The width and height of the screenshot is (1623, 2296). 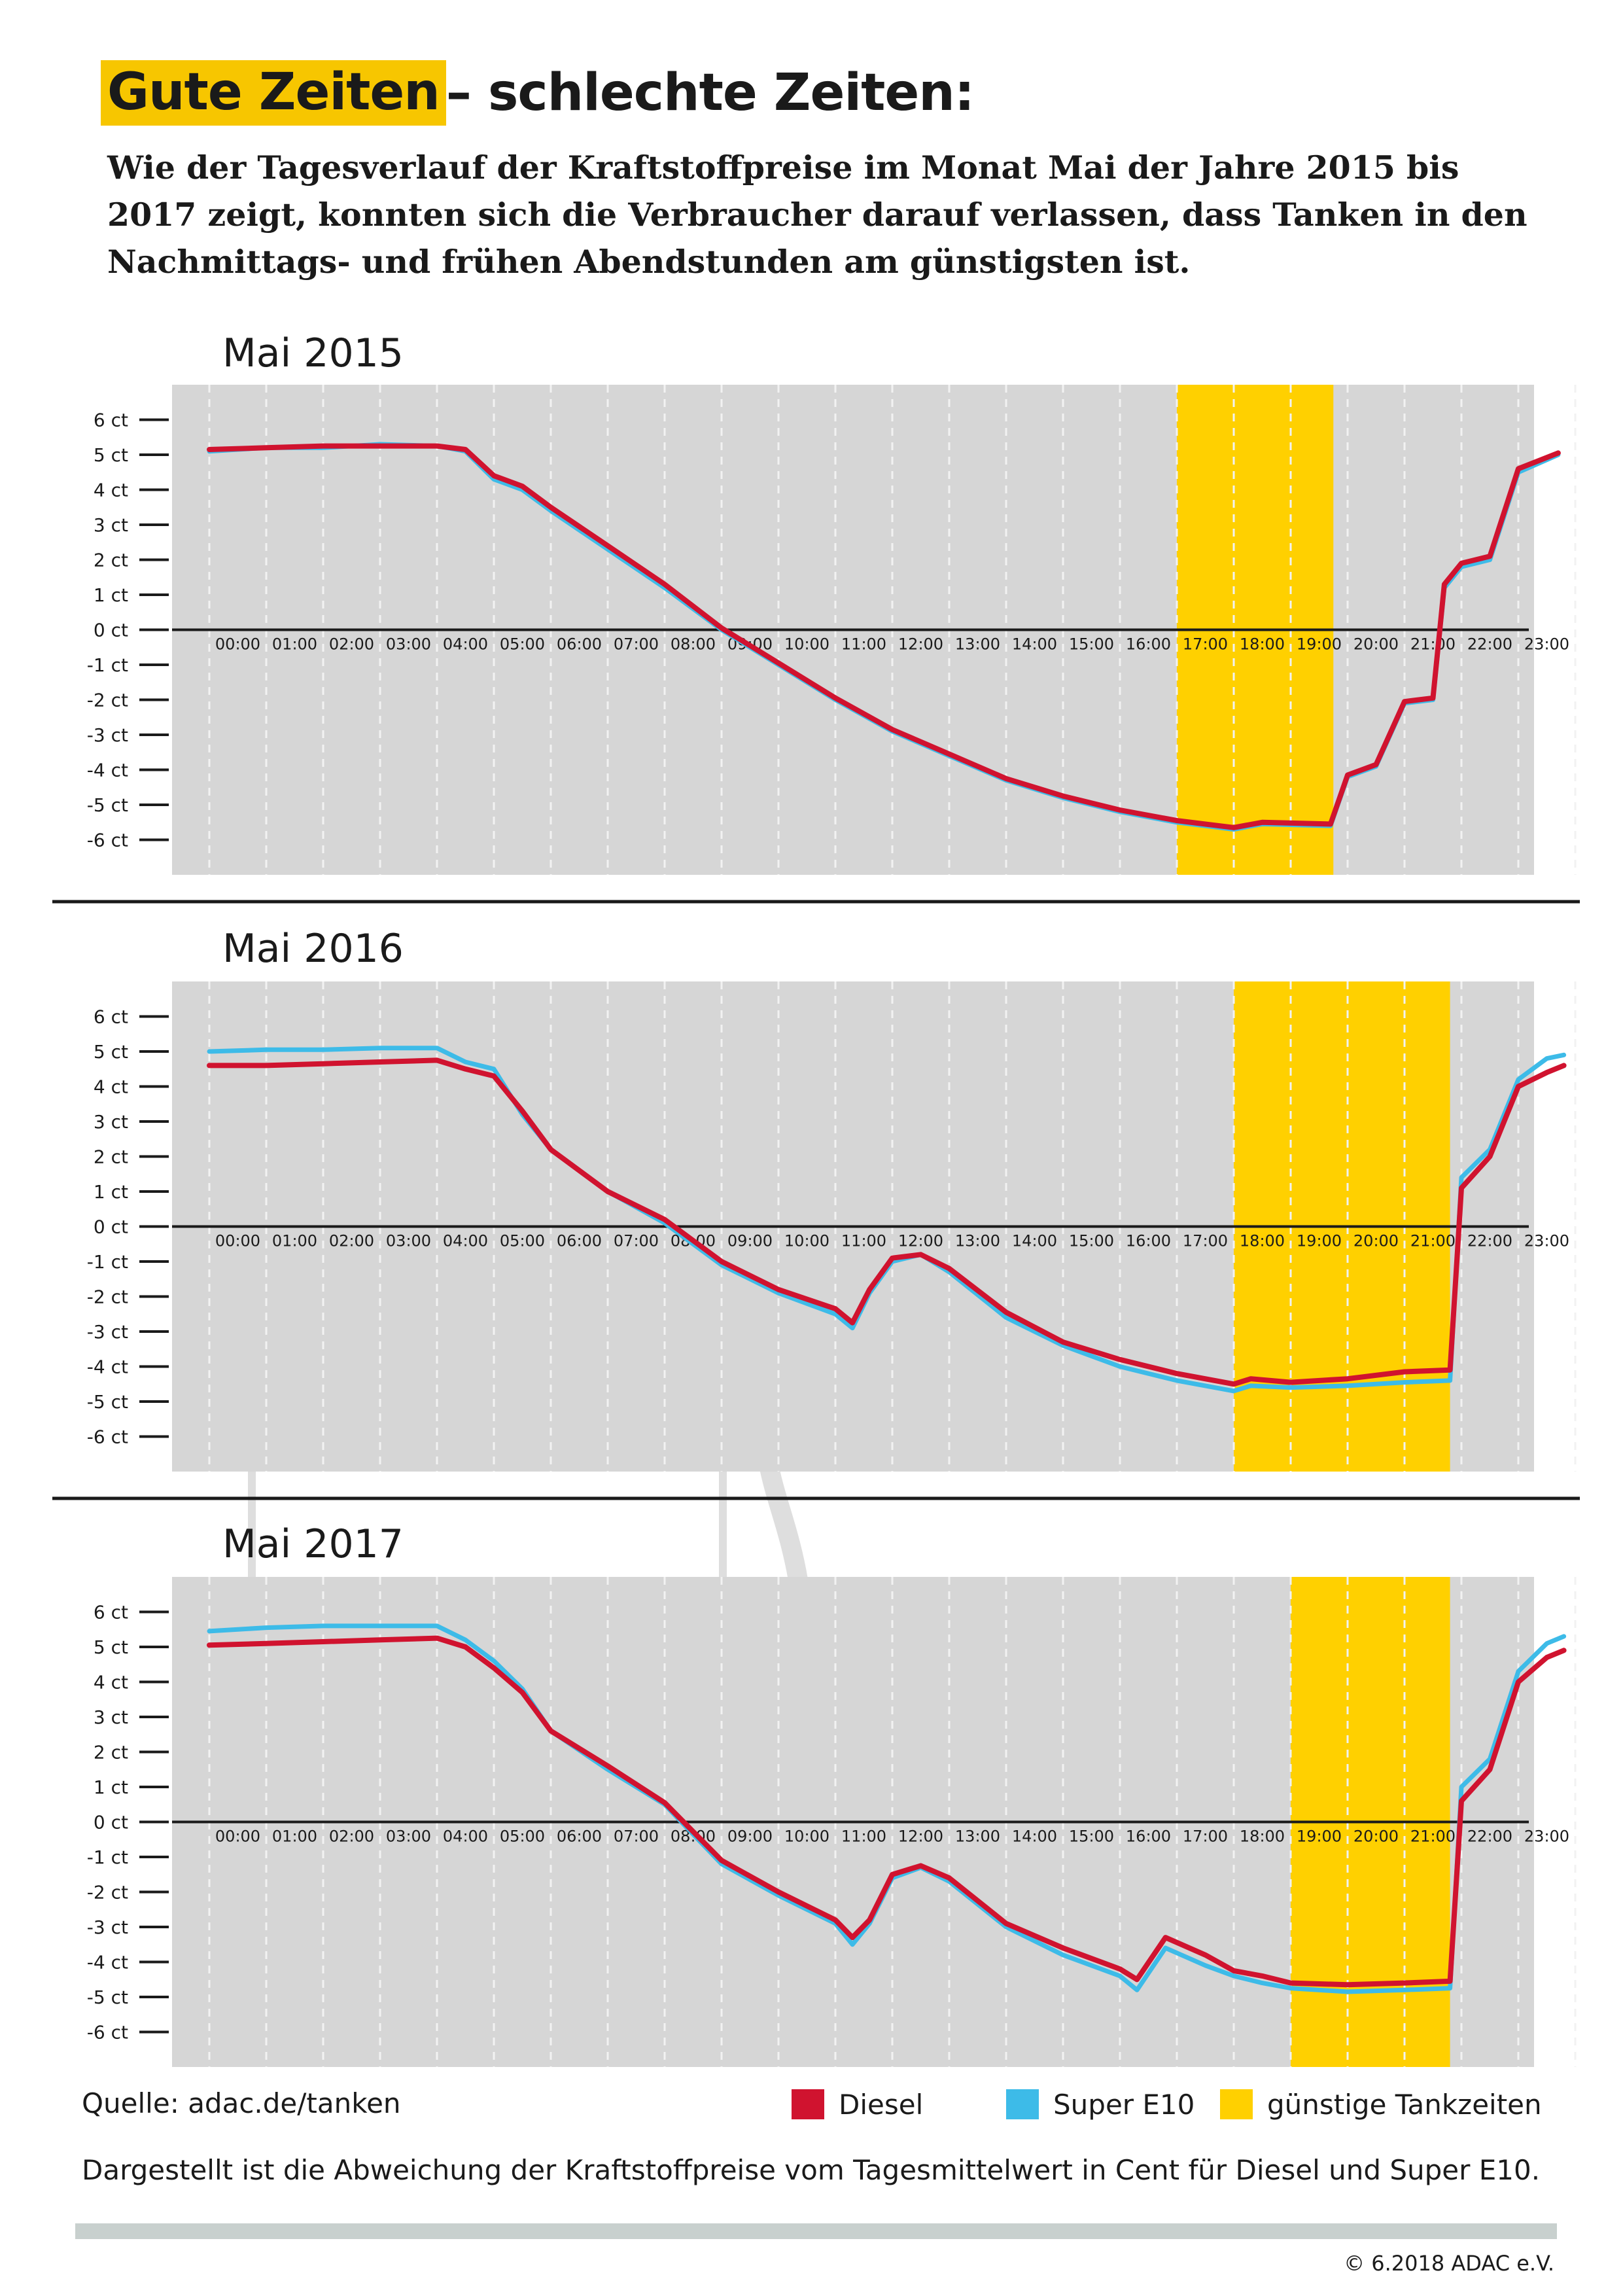 What do you see at coordinates (111, 455) in the screenshot?
I see `y-tick-label: 5 ct` at bounding box center [111, 455].